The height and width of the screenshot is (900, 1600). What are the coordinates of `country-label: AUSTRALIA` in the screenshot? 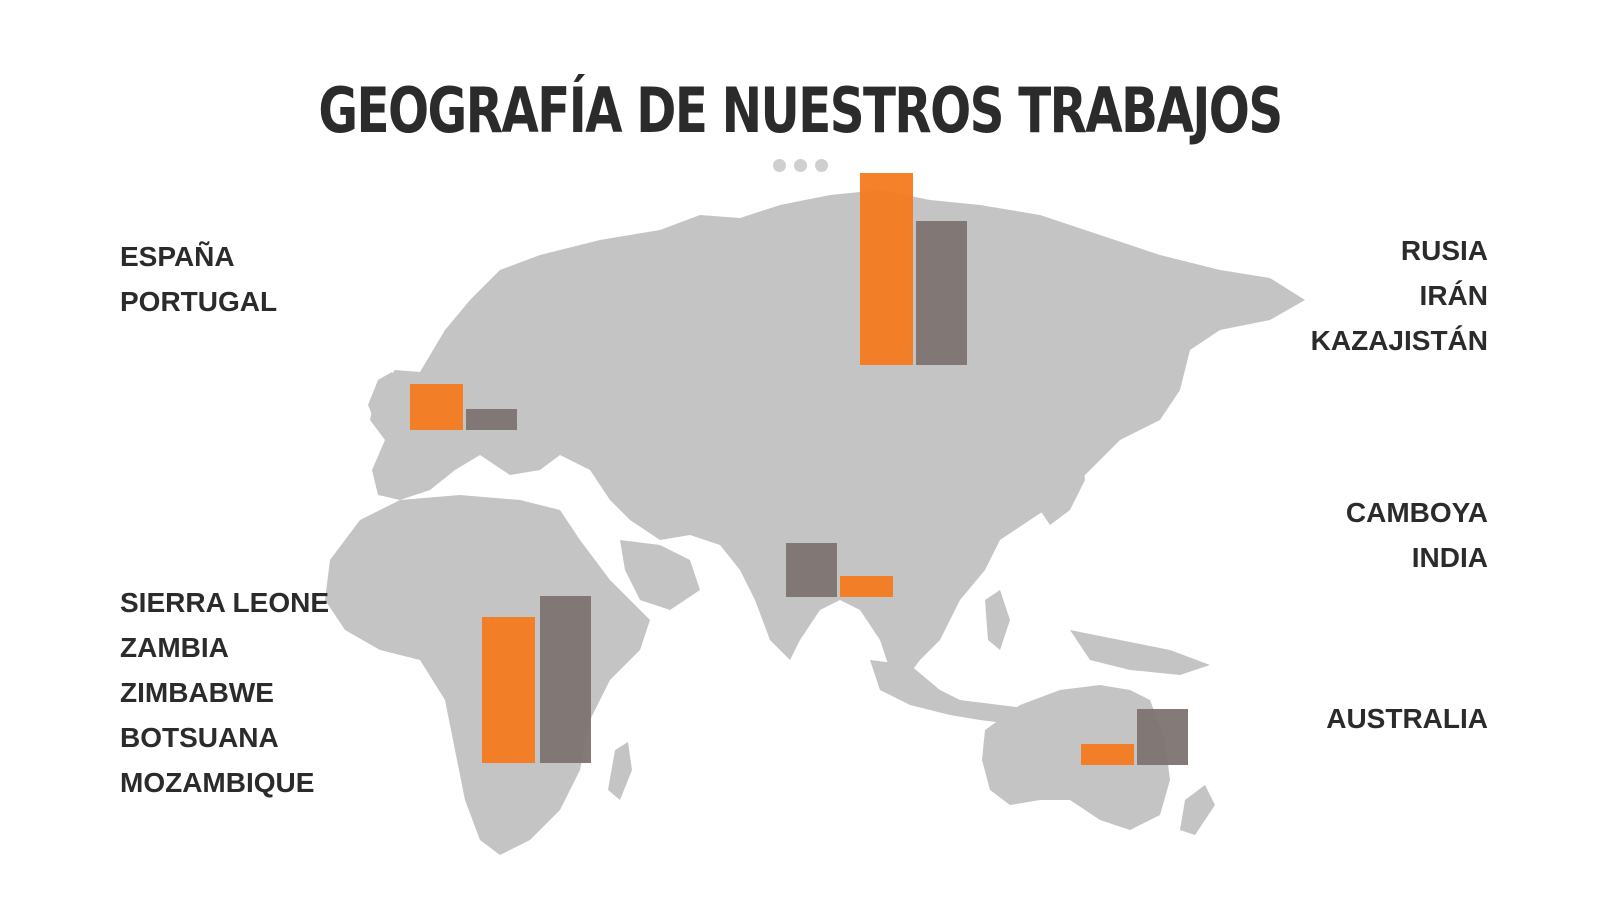 It's located at (1407, 718).